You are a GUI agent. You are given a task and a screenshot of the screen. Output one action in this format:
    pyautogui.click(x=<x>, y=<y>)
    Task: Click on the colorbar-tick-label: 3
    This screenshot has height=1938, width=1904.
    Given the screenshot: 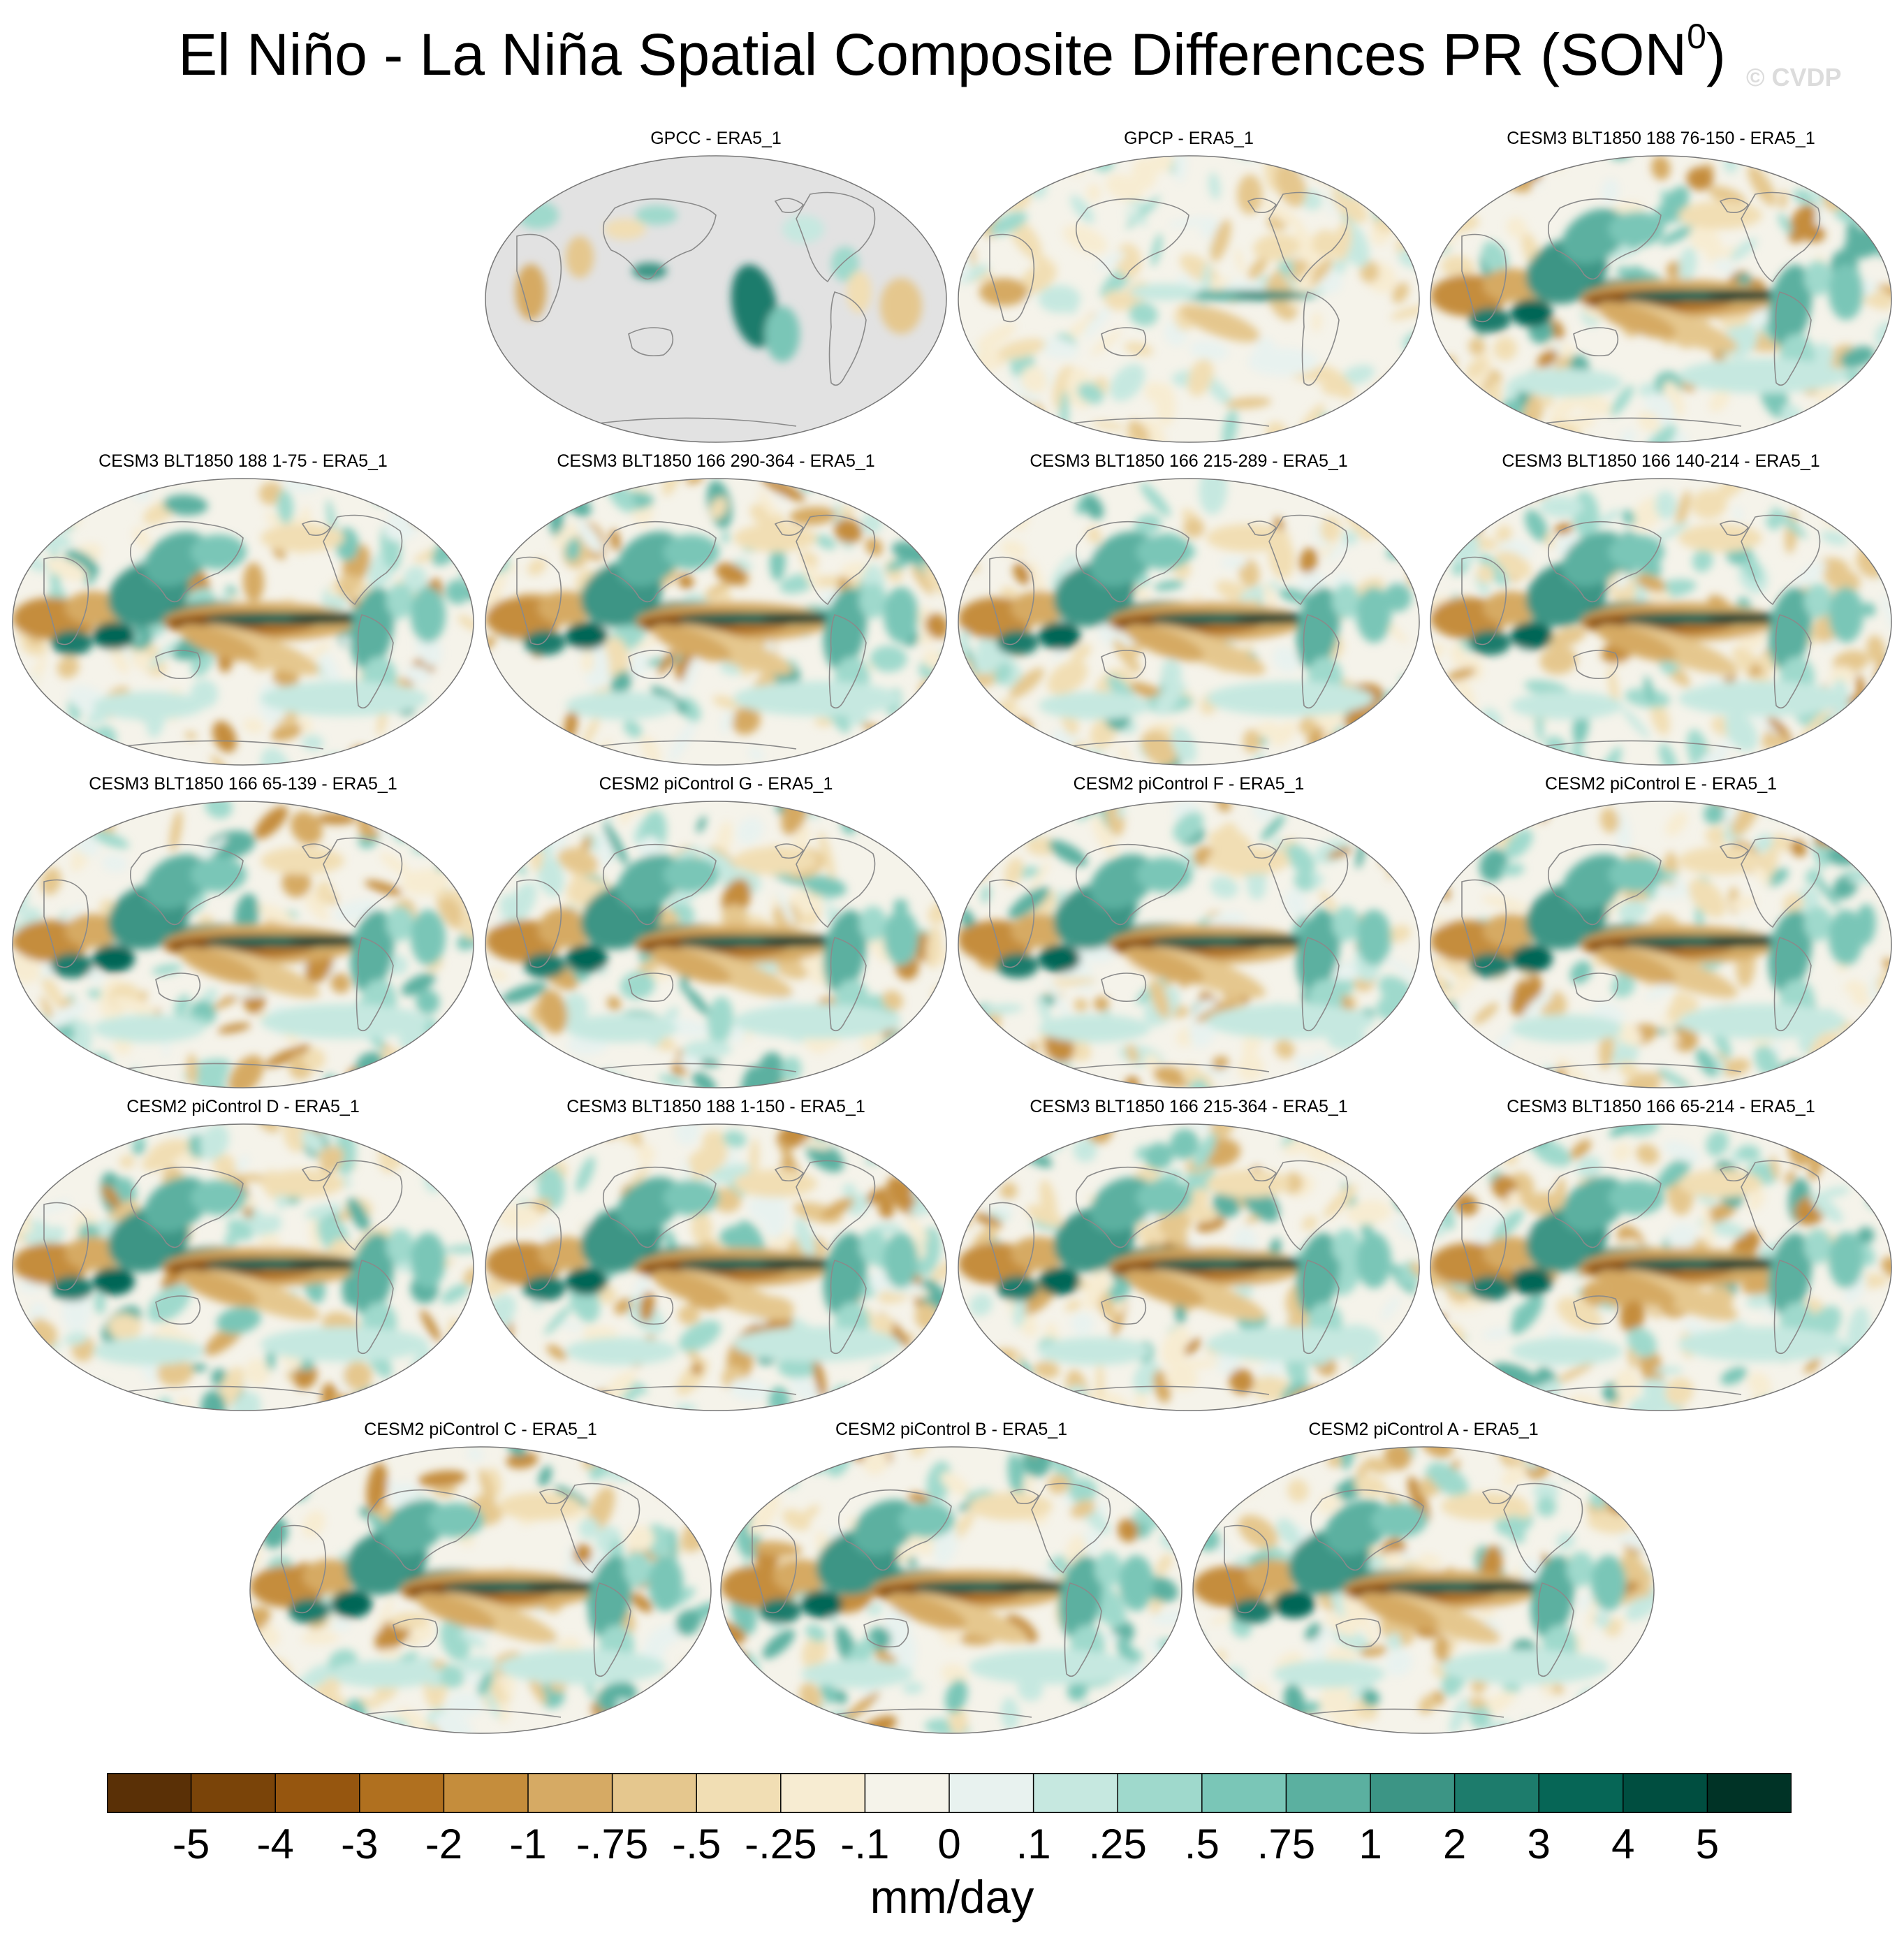 What is the action you would take?
    pyautogui.click(x=1539, y=1844)
    